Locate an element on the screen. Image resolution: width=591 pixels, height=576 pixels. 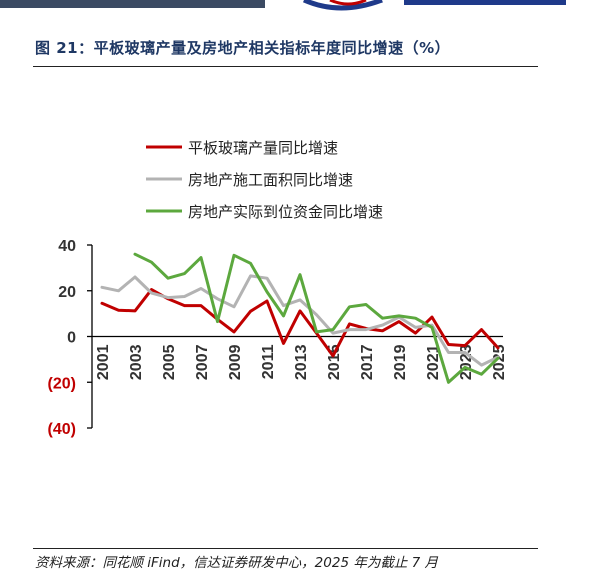
logo-swoosh is located at coordinates (342, 5).